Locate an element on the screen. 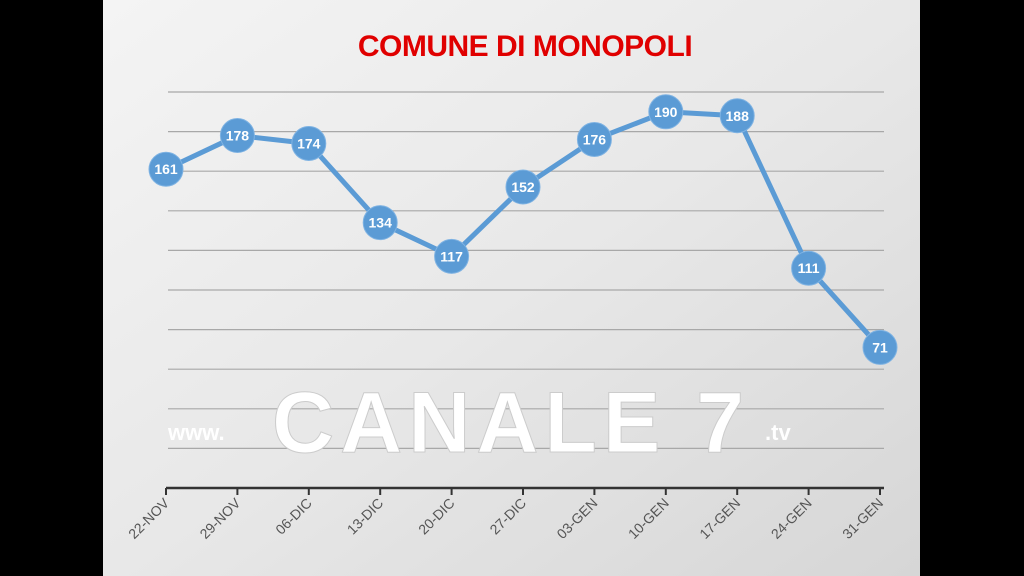 The width and height of the screenshot is (1024, 576). data-label: 190 is located at coordinates (666, 112).